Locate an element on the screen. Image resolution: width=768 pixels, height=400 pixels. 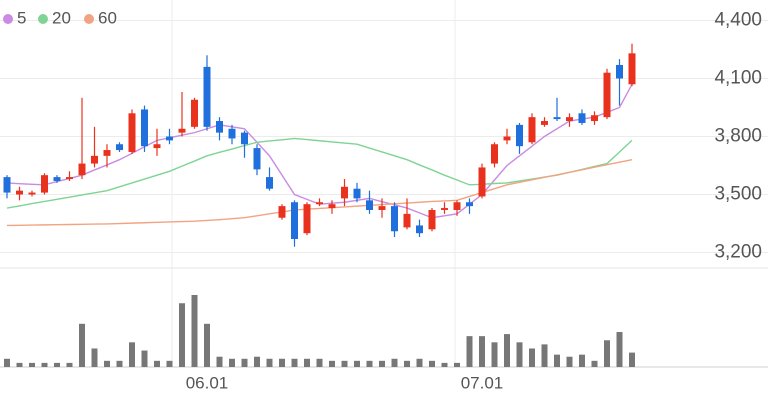
x-tick-label: 07.01 is located at coordinates (482, 382).